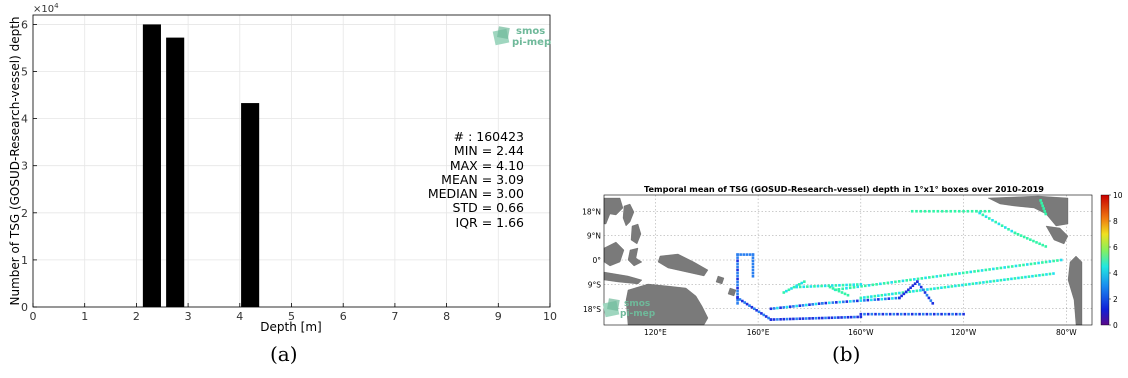 This screenshot has height=378, width=1128. I want to click on x-tick-label: 7, so click(394, 316).